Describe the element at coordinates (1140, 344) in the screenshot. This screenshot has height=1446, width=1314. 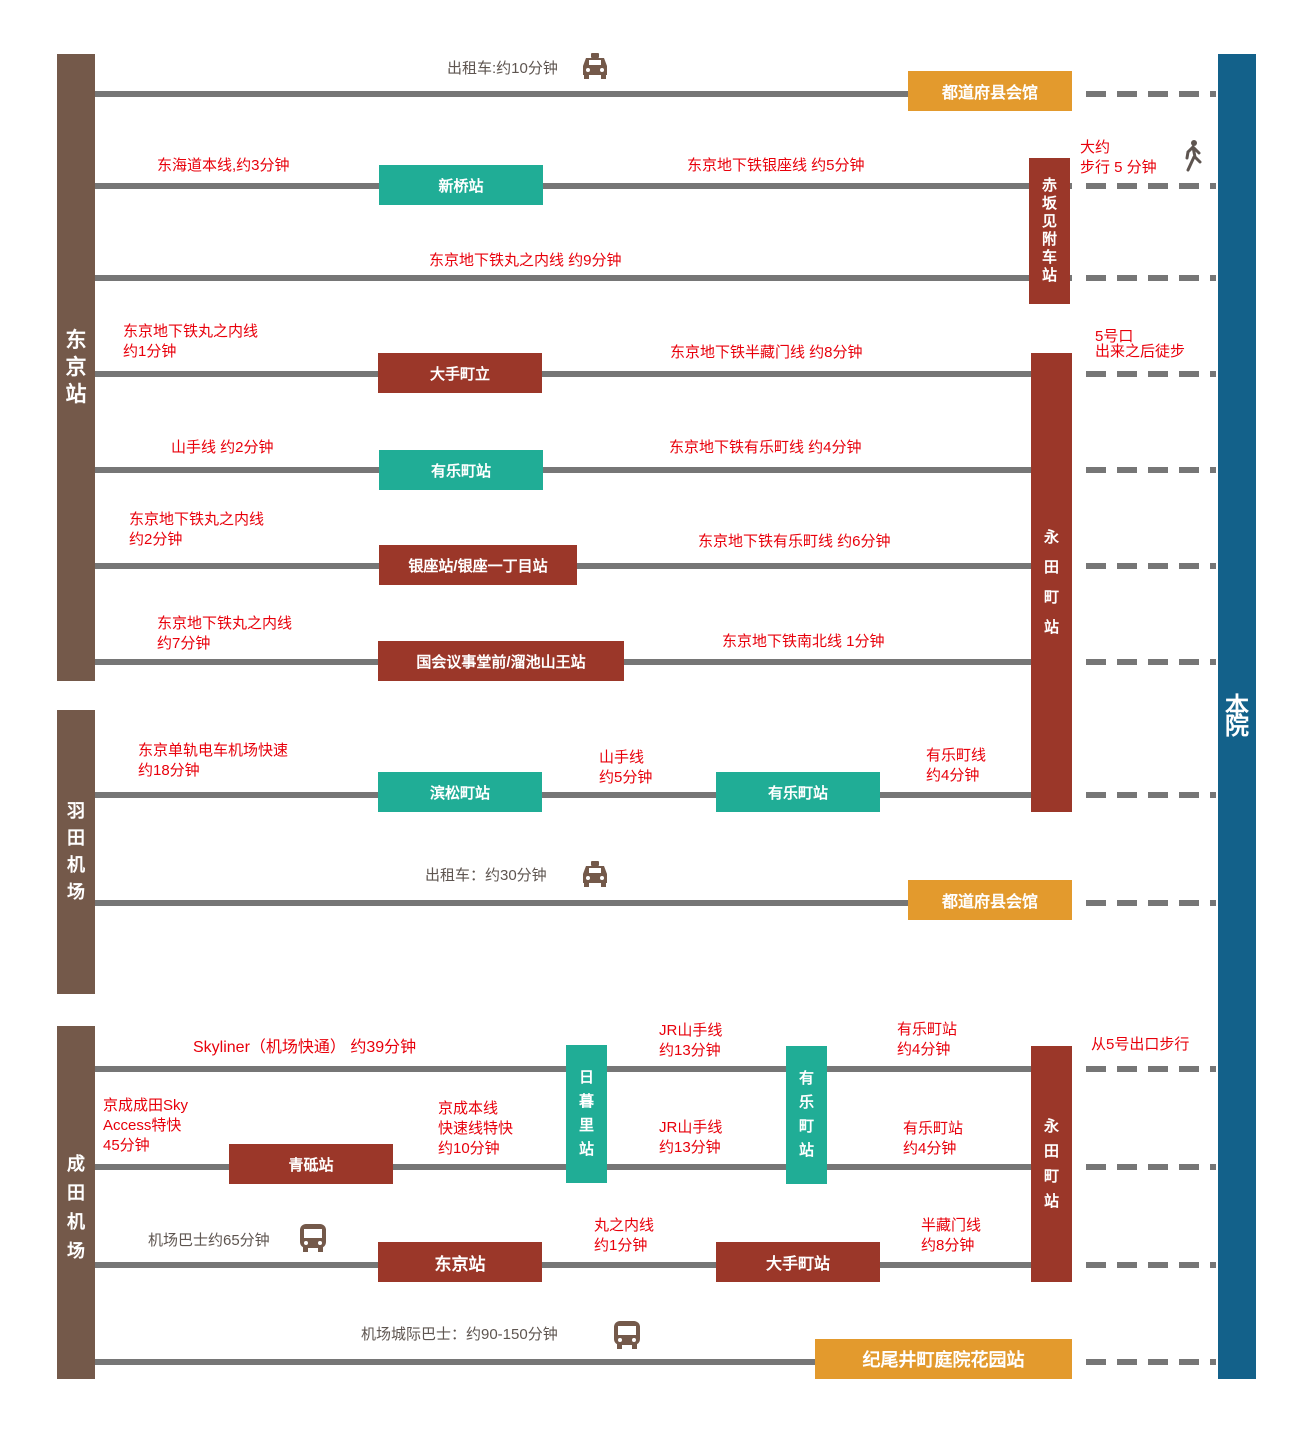
I see `walk-label: 5号口 出来之后徒步` at that location.